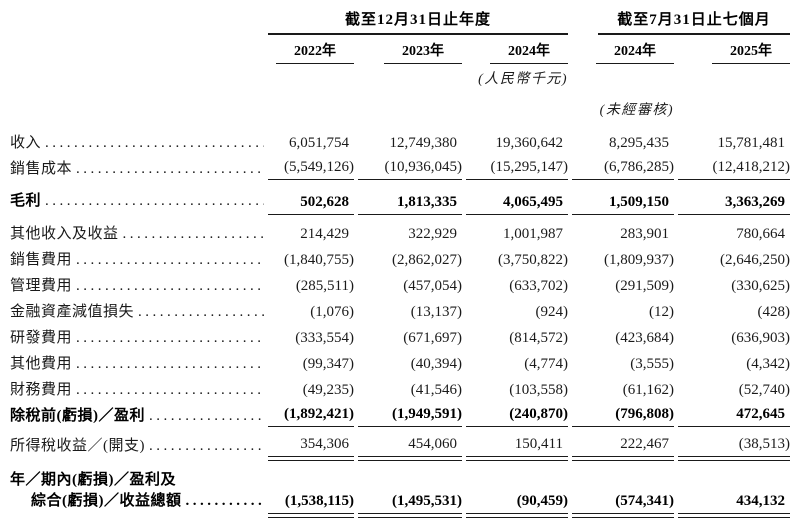 The image size is (792, 518). What do you see at coordinates (319, 142) in the screenshot?
I see `cell-value: 6,051,754` at bounding box center [319, 142].